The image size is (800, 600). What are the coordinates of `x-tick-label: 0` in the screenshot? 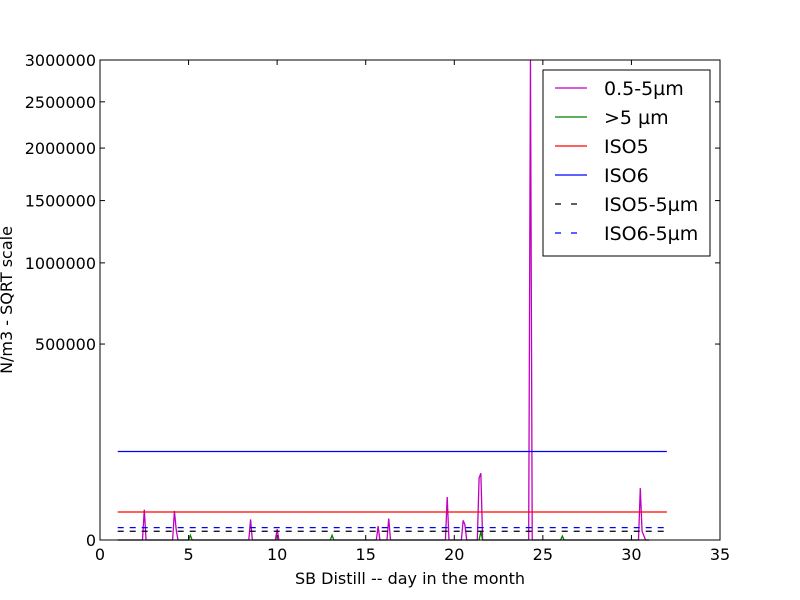 It's located at (100, 554).